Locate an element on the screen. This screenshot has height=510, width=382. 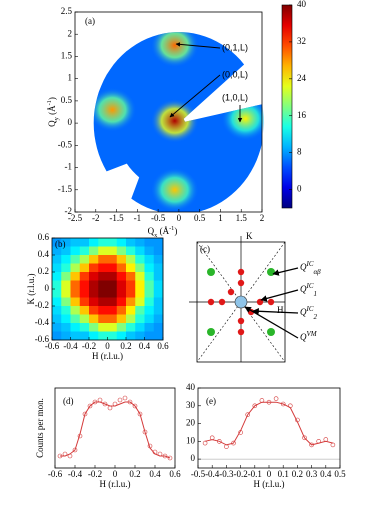
x-tick-label: 1.5 is located at coordinates (242, 218).